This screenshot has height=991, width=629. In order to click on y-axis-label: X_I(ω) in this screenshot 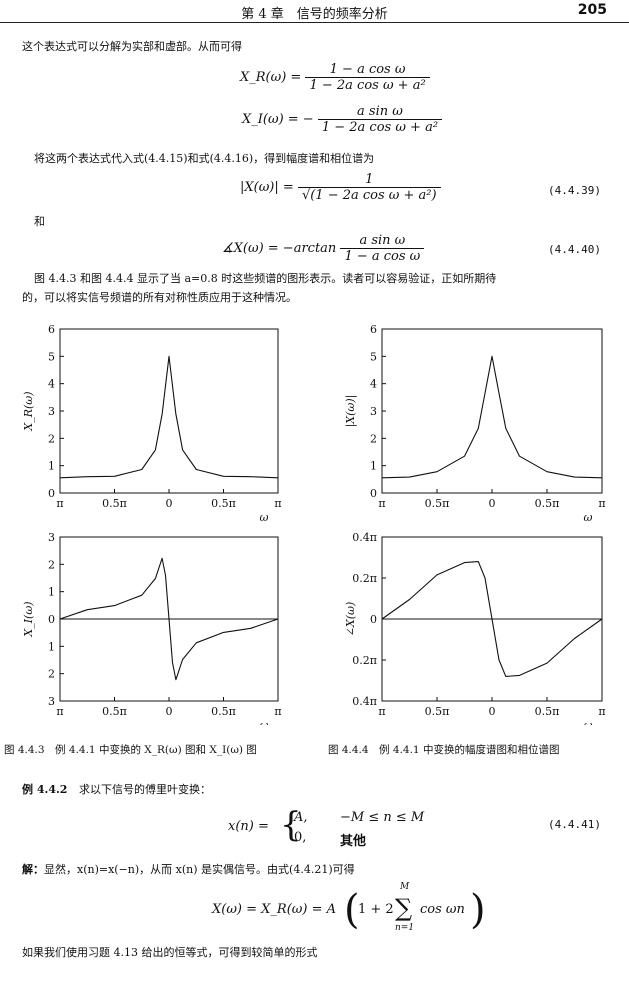, I will do `click(28, 619)`.